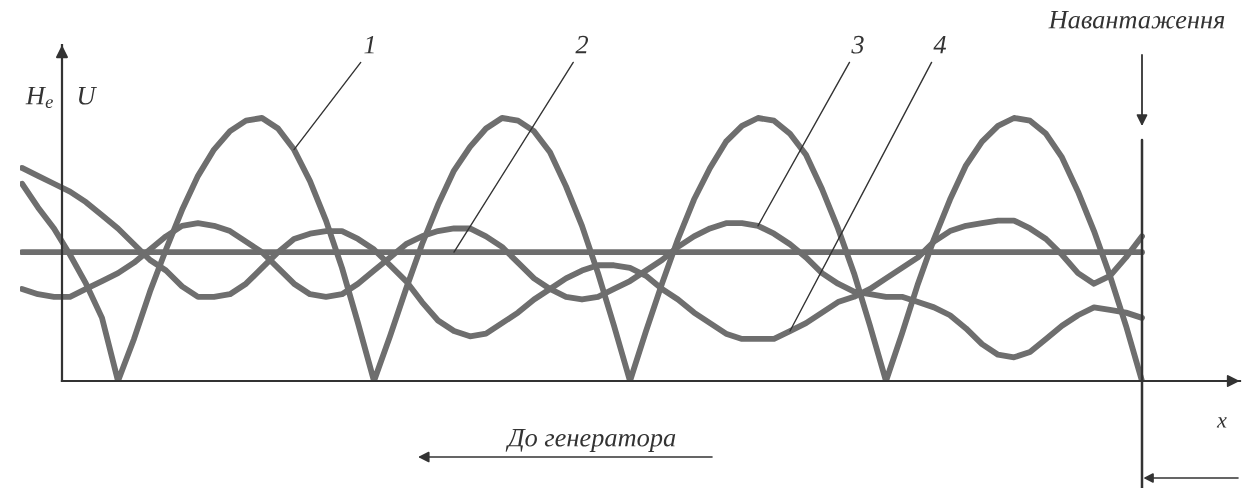 The width and height of the screenshot is (1250, 488). I want to click on x-axis-title: x, so click(1221, 422).